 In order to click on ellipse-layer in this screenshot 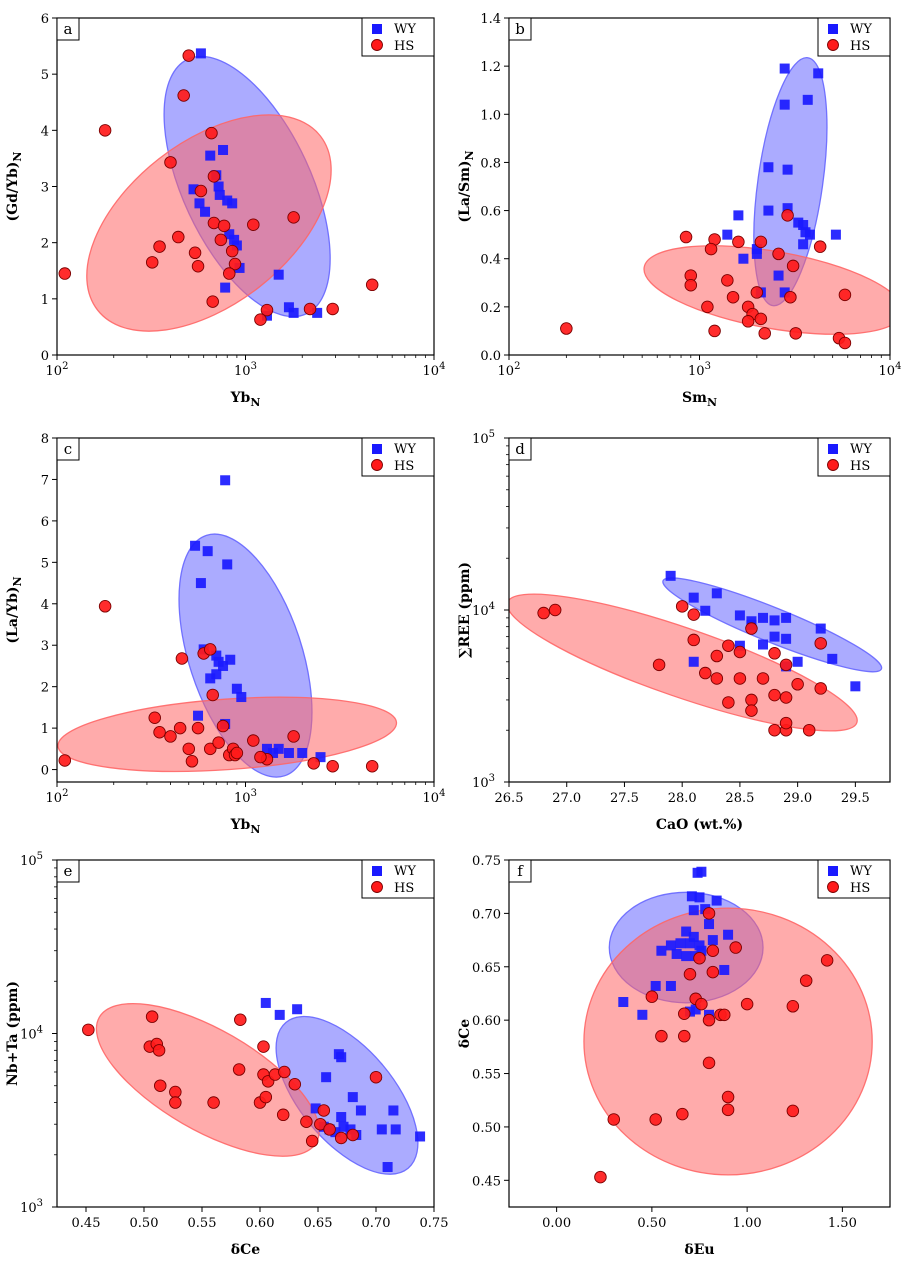, I will do `click(227, 655)`.